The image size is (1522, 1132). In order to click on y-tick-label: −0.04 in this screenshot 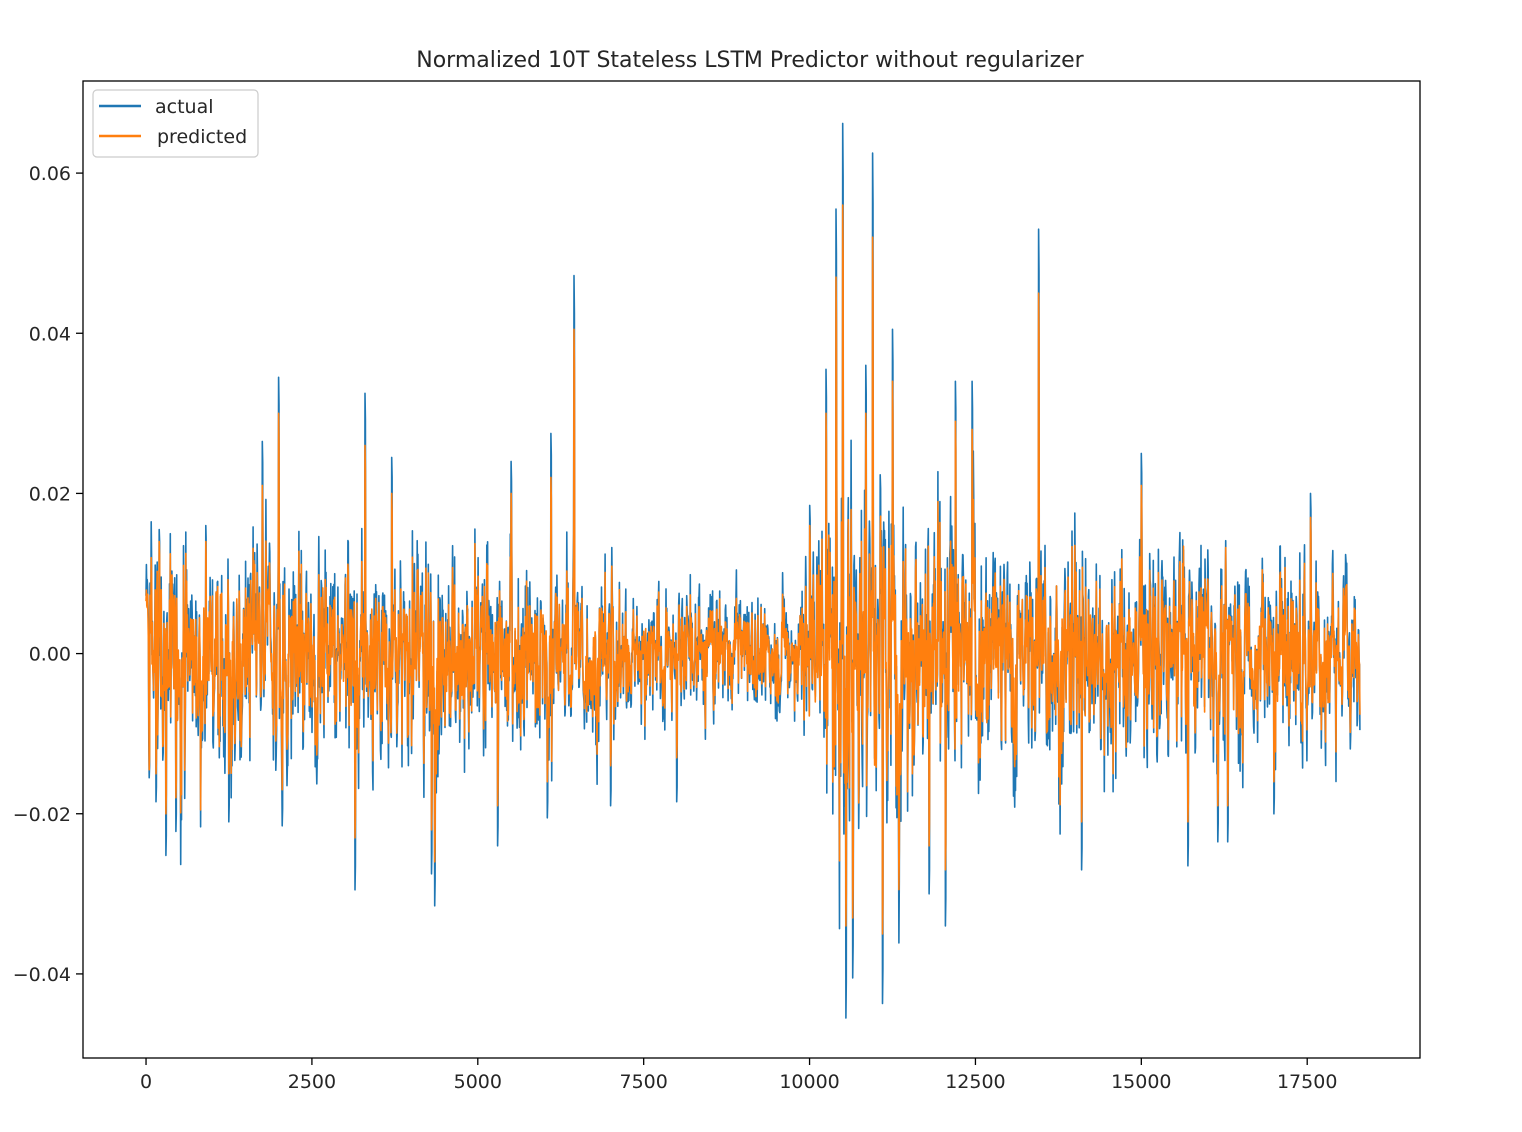, I will do `click(42, 975)`.